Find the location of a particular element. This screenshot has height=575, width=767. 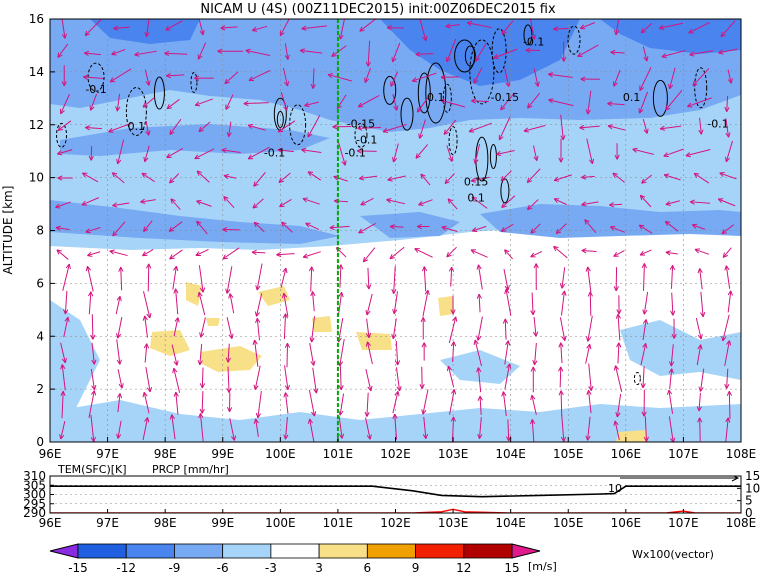

y-tick-label: 8 is located at coordinates (40, 231).